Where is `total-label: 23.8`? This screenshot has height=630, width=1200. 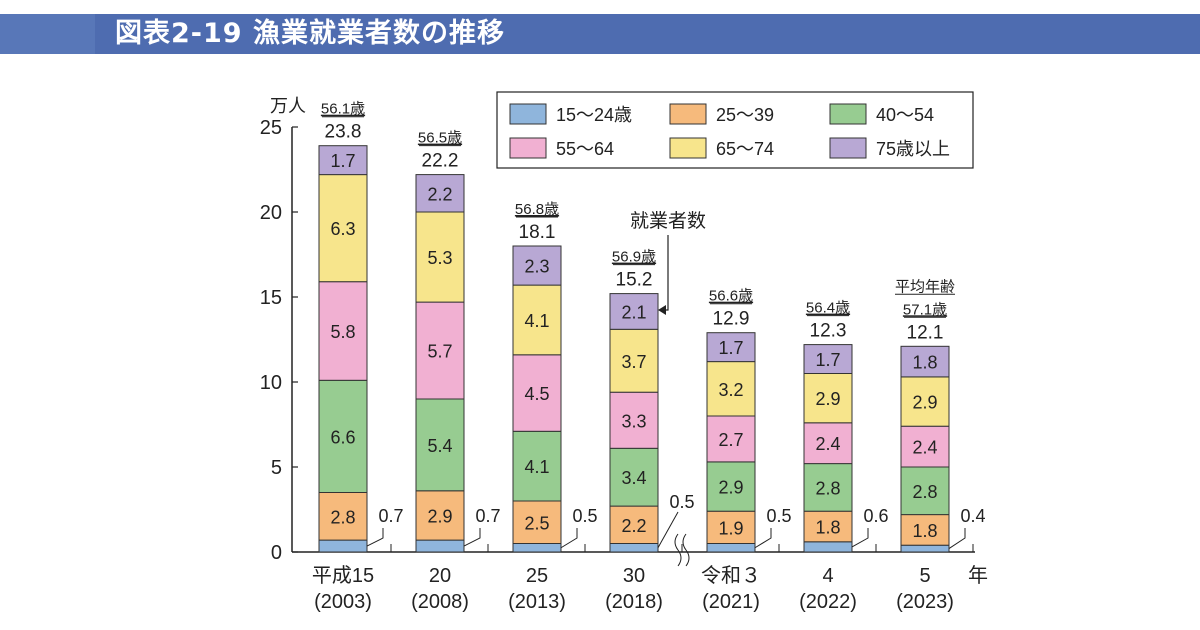 total-label: 23.8 is located at coordinates (343, 132).